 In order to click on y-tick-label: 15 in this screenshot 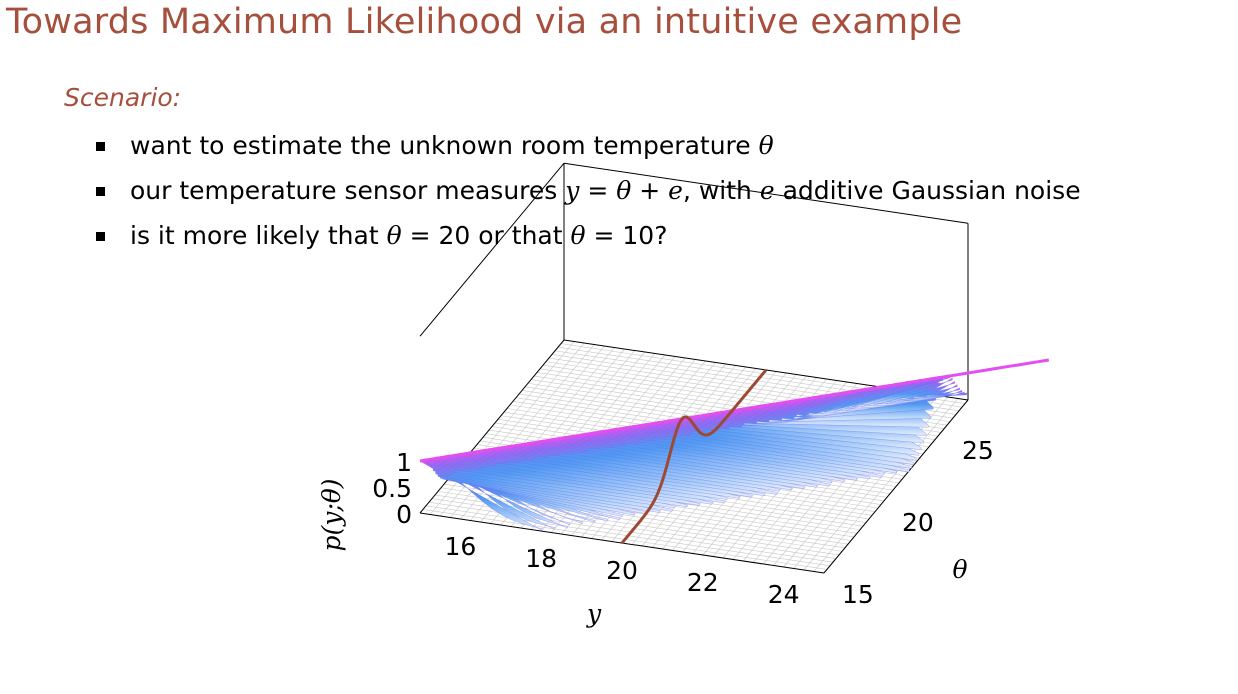, I will do `click(858, 594)`.